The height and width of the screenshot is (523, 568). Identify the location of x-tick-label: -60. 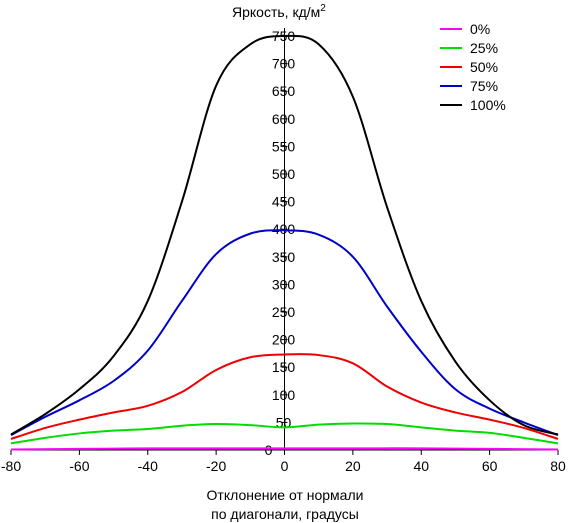
(79, 466).